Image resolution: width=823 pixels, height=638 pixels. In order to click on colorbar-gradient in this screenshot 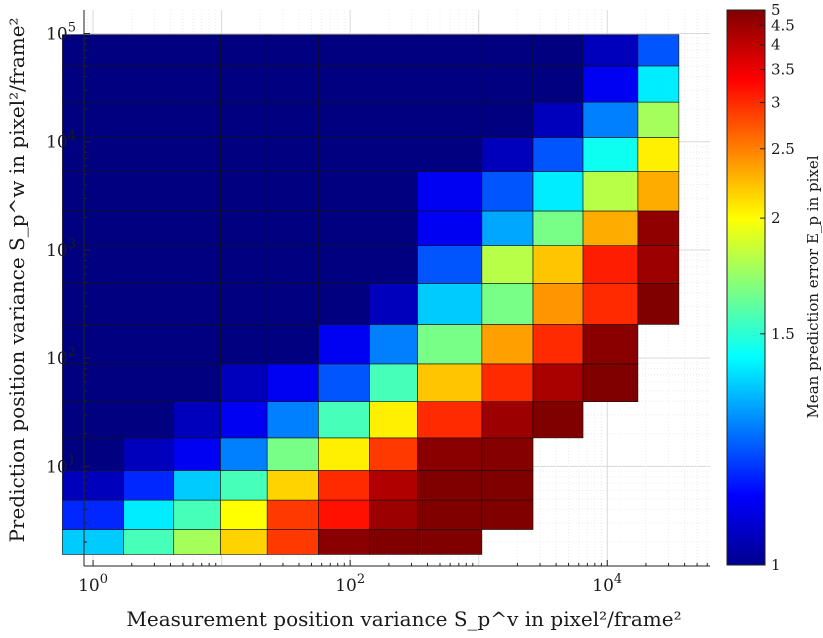, I will do `click(746, 287)`.